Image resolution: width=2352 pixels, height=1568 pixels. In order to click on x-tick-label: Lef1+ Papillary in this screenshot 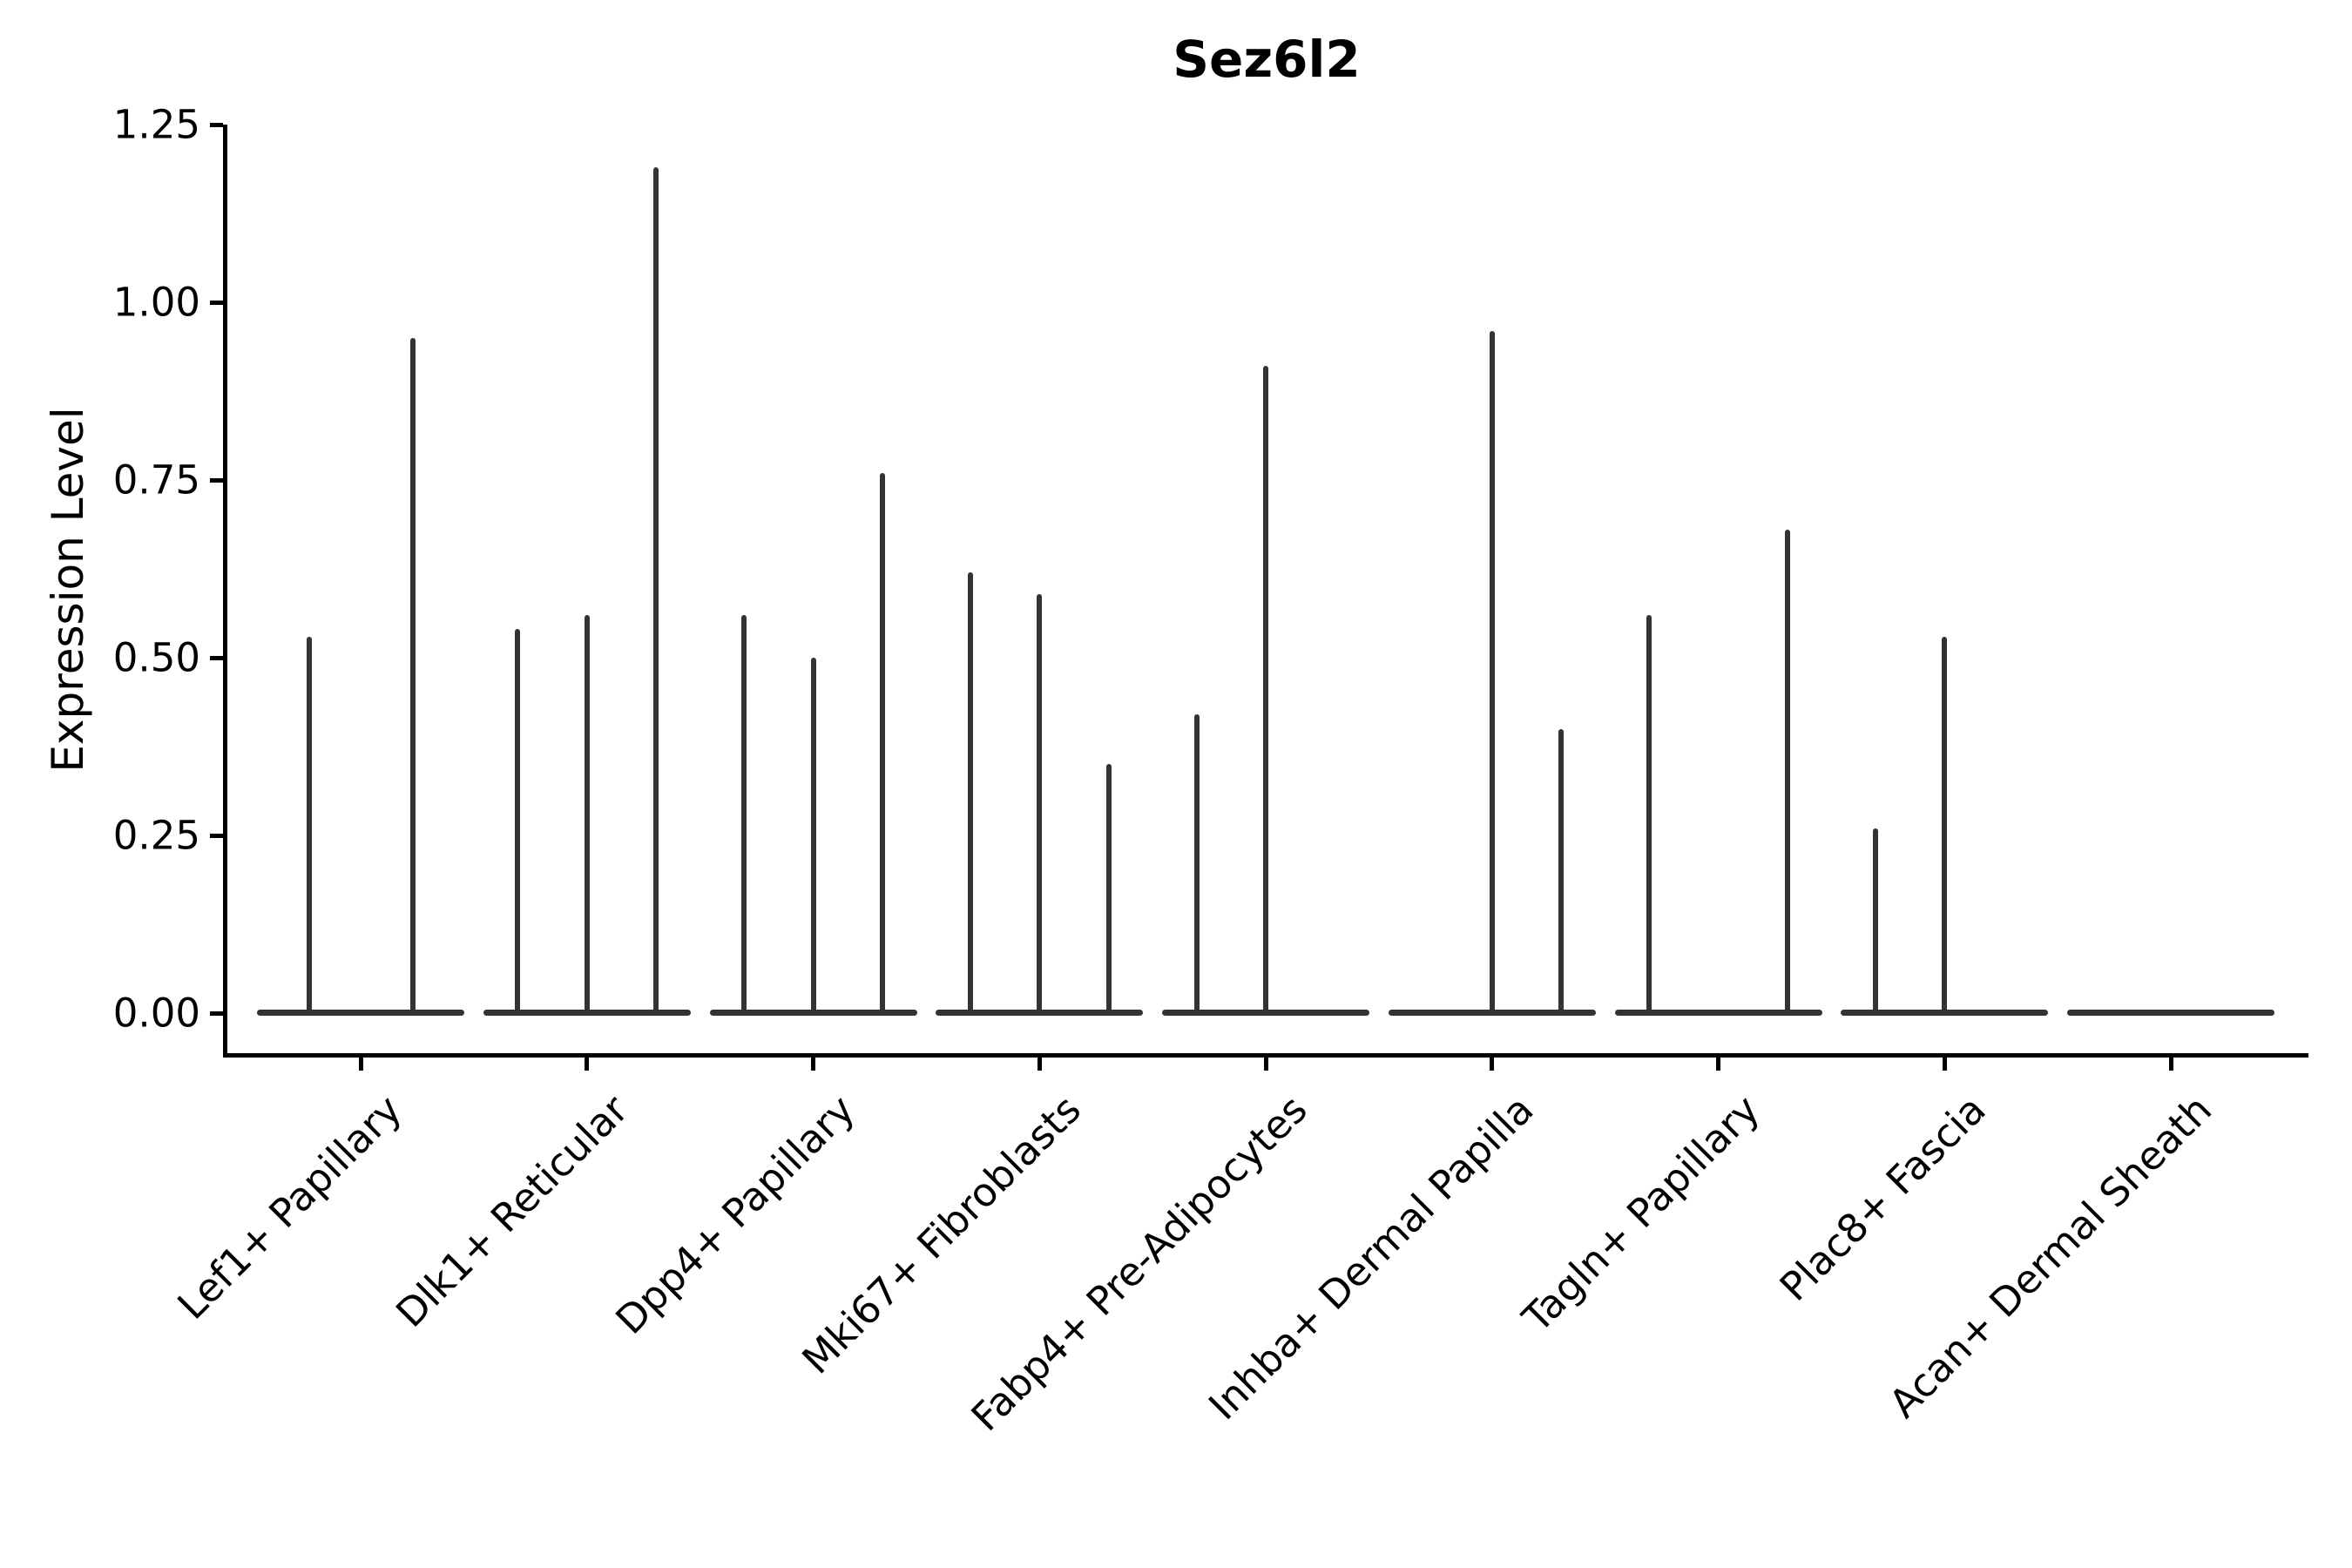, I will do `click(289, 1207)`.